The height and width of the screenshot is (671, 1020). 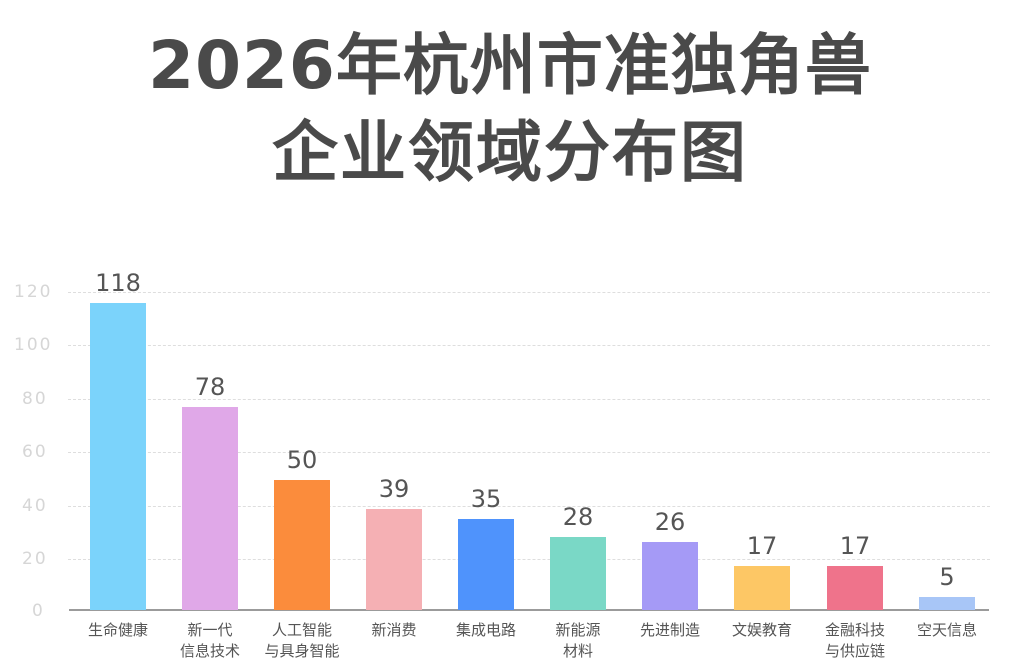 I want to click on bar-aerospace-info, so click(x=947, y=603).